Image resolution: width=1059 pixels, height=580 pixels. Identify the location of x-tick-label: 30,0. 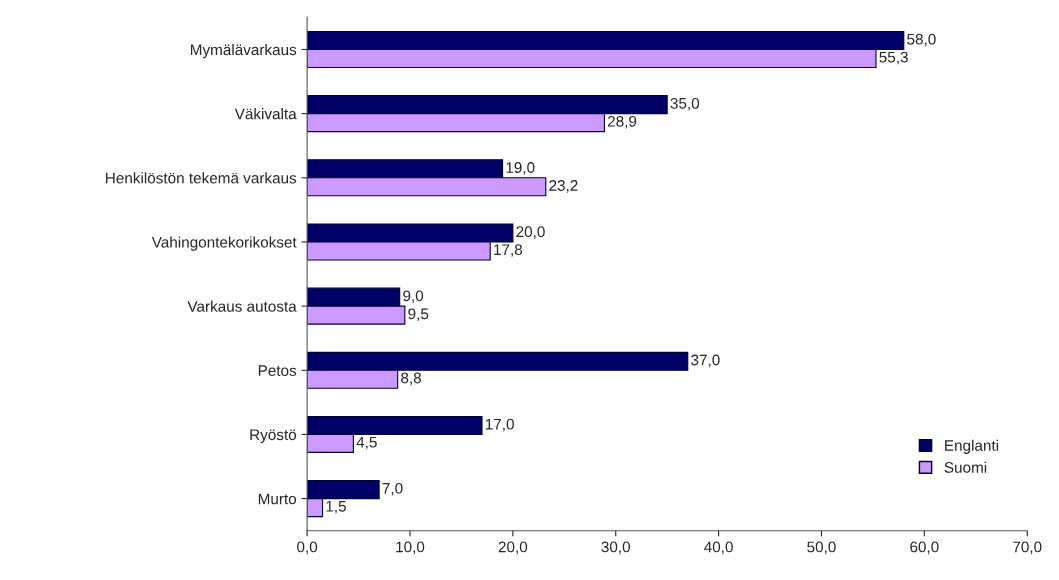
(615, 548).